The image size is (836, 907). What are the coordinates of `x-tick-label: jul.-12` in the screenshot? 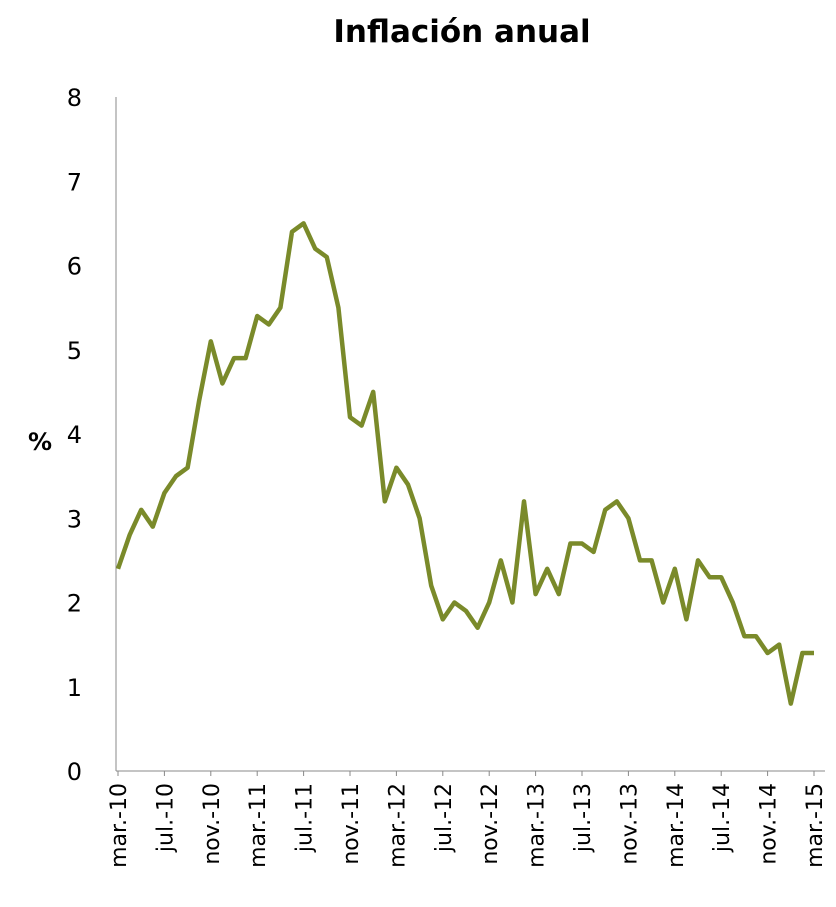 It's located at (444, 818).